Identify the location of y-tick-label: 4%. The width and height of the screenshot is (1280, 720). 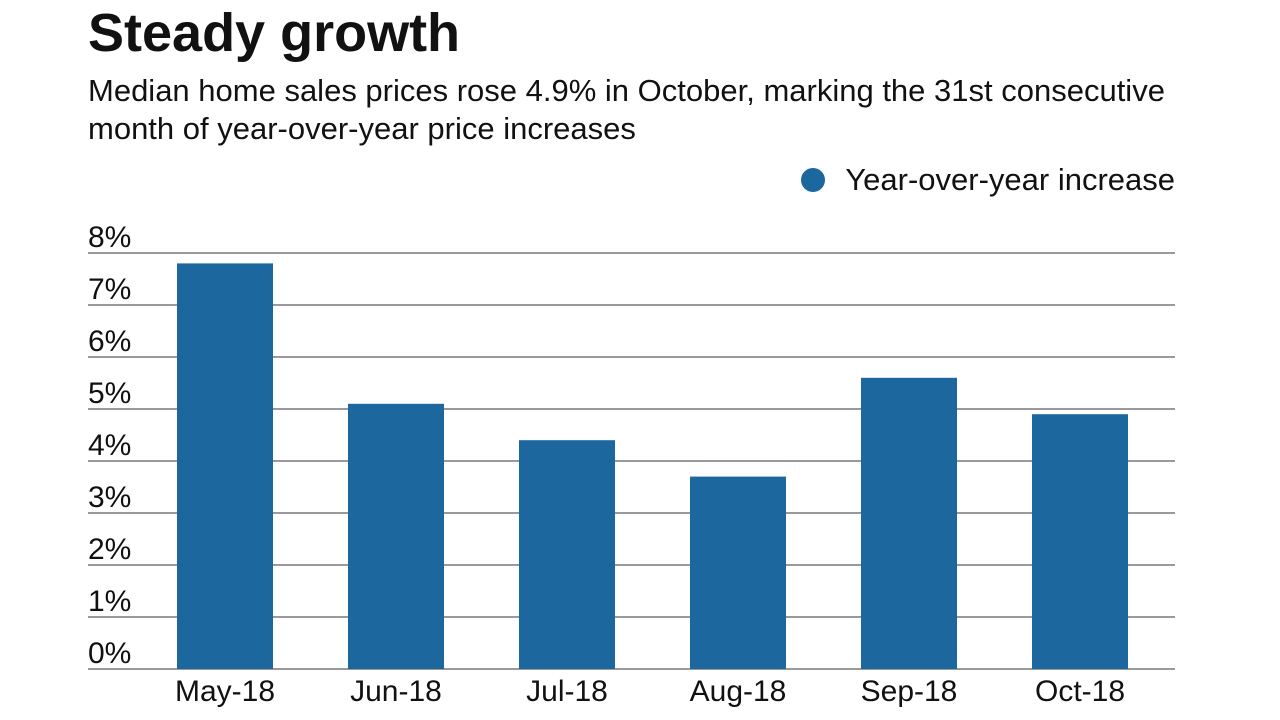
(109, 445).